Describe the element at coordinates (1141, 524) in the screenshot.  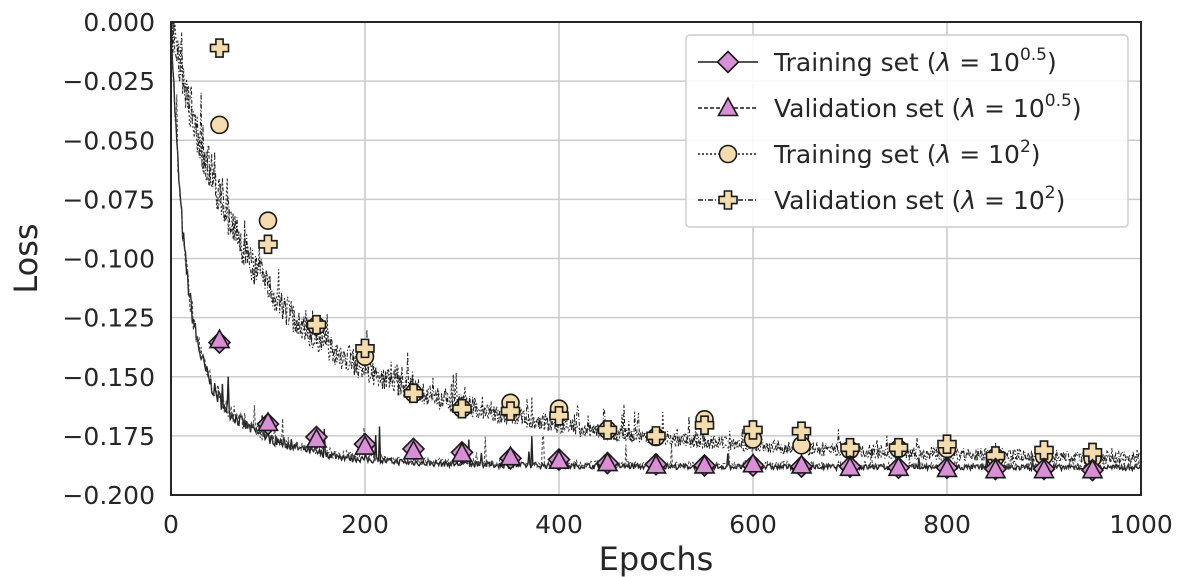
I see `x-tick-label: 1000` at that location.